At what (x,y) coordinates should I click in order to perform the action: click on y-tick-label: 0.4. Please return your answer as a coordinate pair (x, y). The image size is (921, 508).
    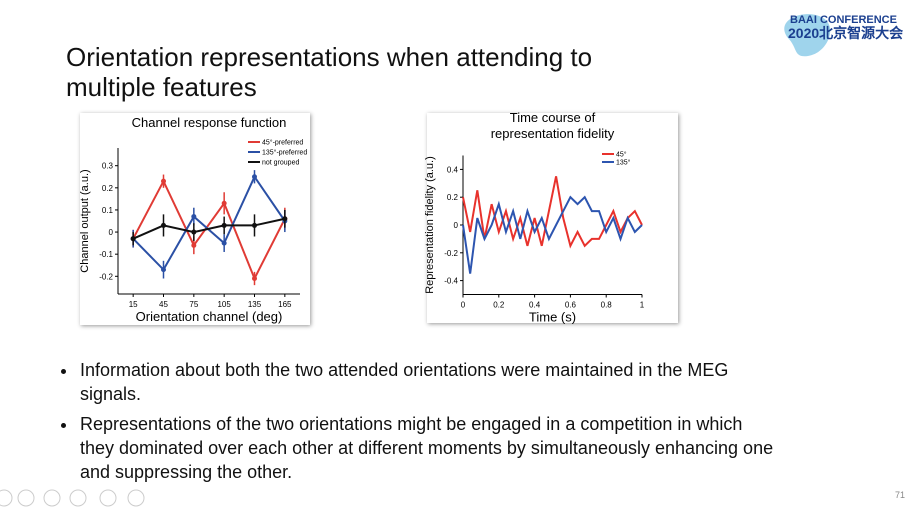
    Looking at the image, I should click on (453, 169).